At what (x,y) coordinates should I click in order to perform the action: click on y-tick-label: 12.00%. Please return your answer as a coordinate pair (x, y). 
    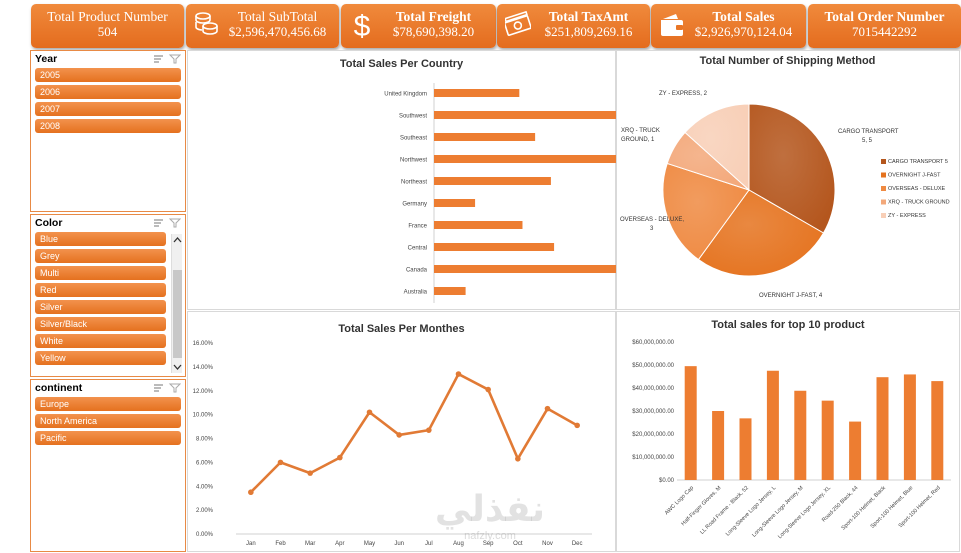
    Looking at the image, I should click on (203, 392).